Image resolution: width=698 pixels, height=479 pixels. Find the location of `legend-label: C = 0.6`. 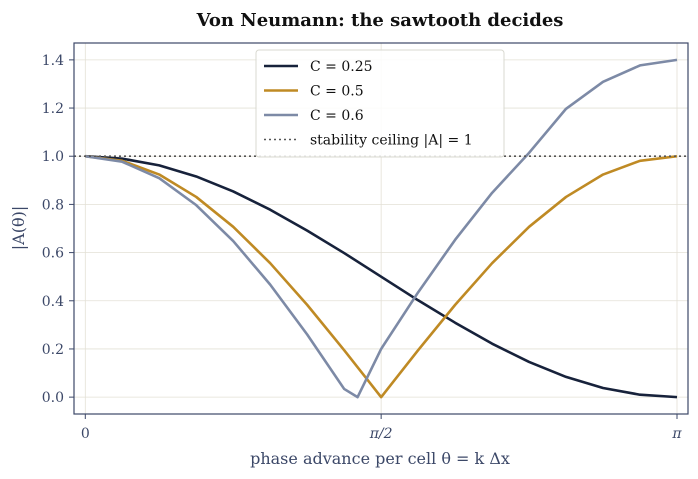

legend-label: C = 0.6 is located at coordinates (337, 116).